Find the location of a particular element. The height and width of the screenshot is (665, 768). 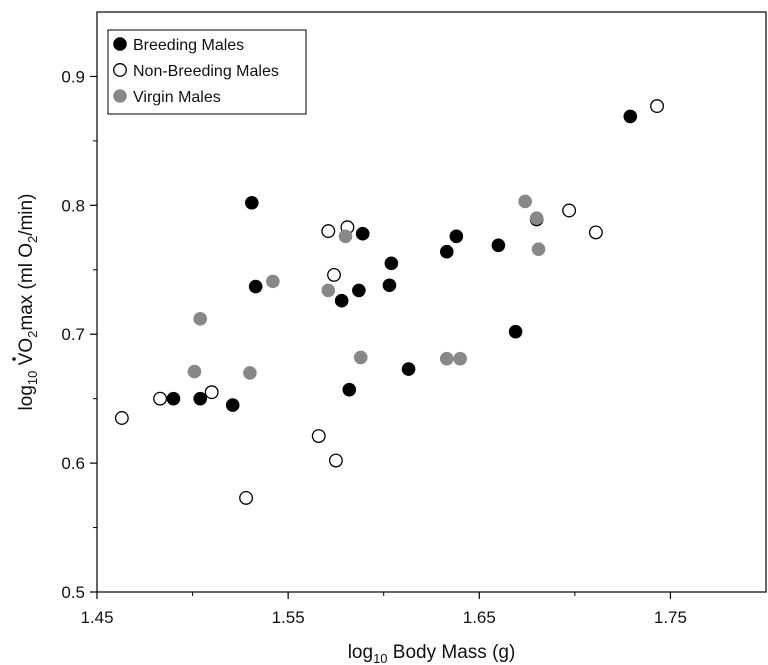

y-tick-label: 0.6 is located at coordinates (73, 463).